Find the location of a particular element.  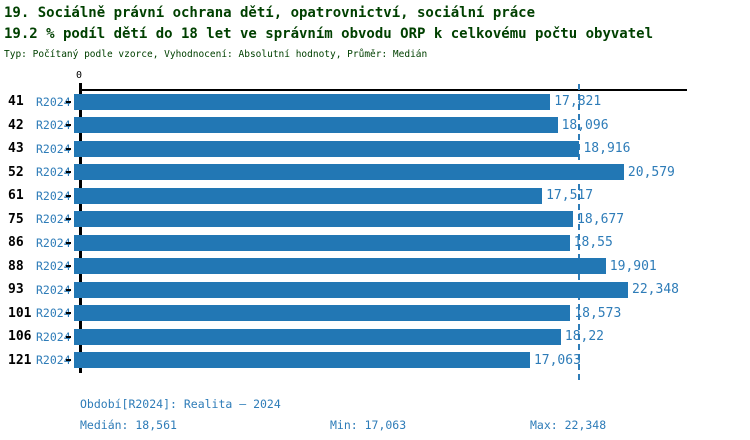

row-bar-area: 22,348 is located at coordinates (372, 290).